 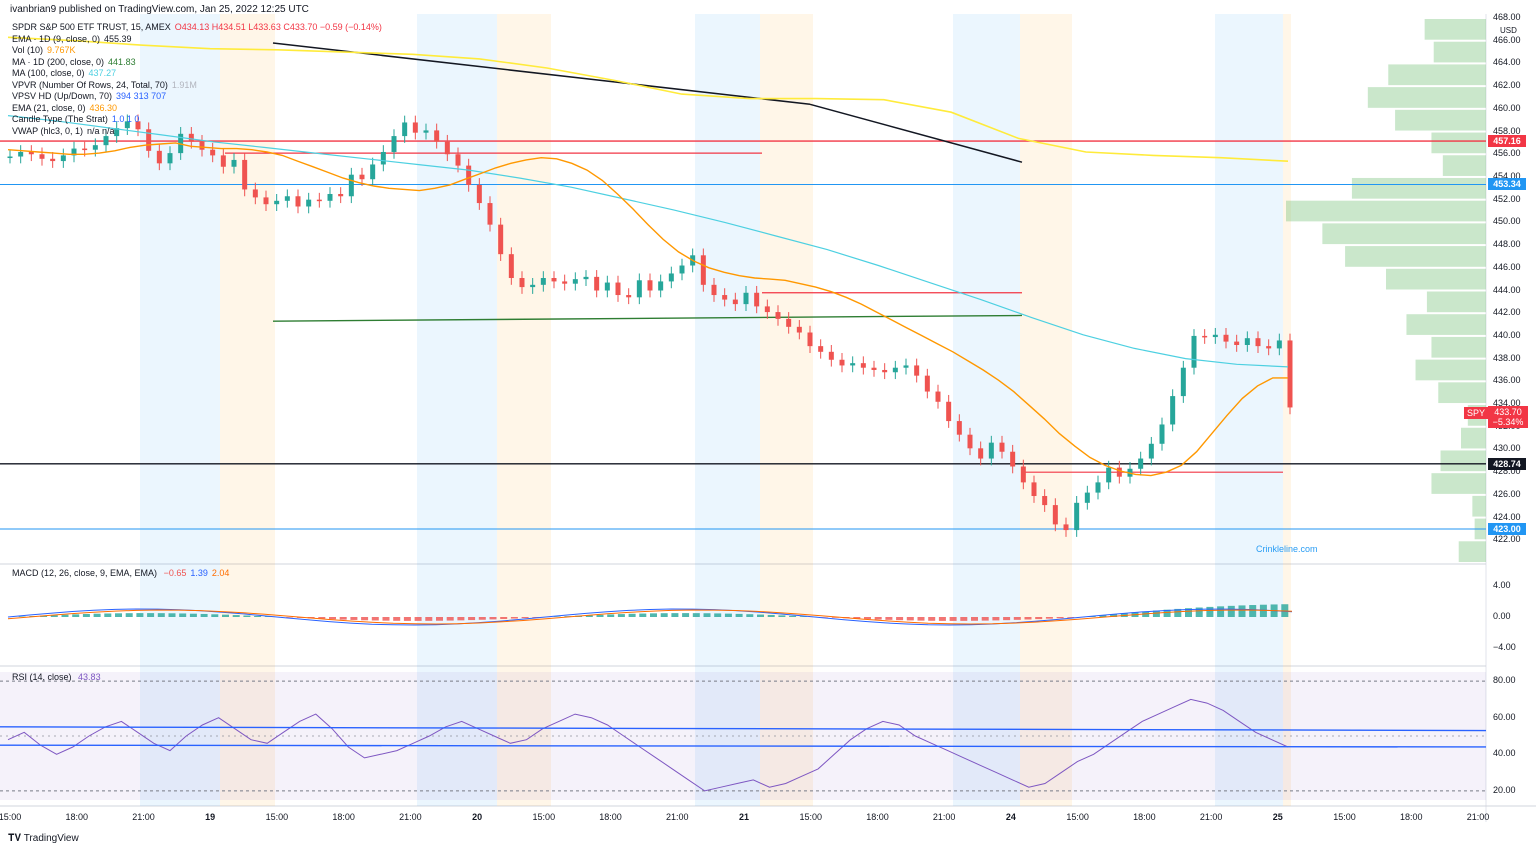 What do you see at coordinates (91, 27) in the screenshot?
I see `legend-label: SPDR S&P 500 ETF TRUST, 15, AMEX` at bounding box center [91, 27].